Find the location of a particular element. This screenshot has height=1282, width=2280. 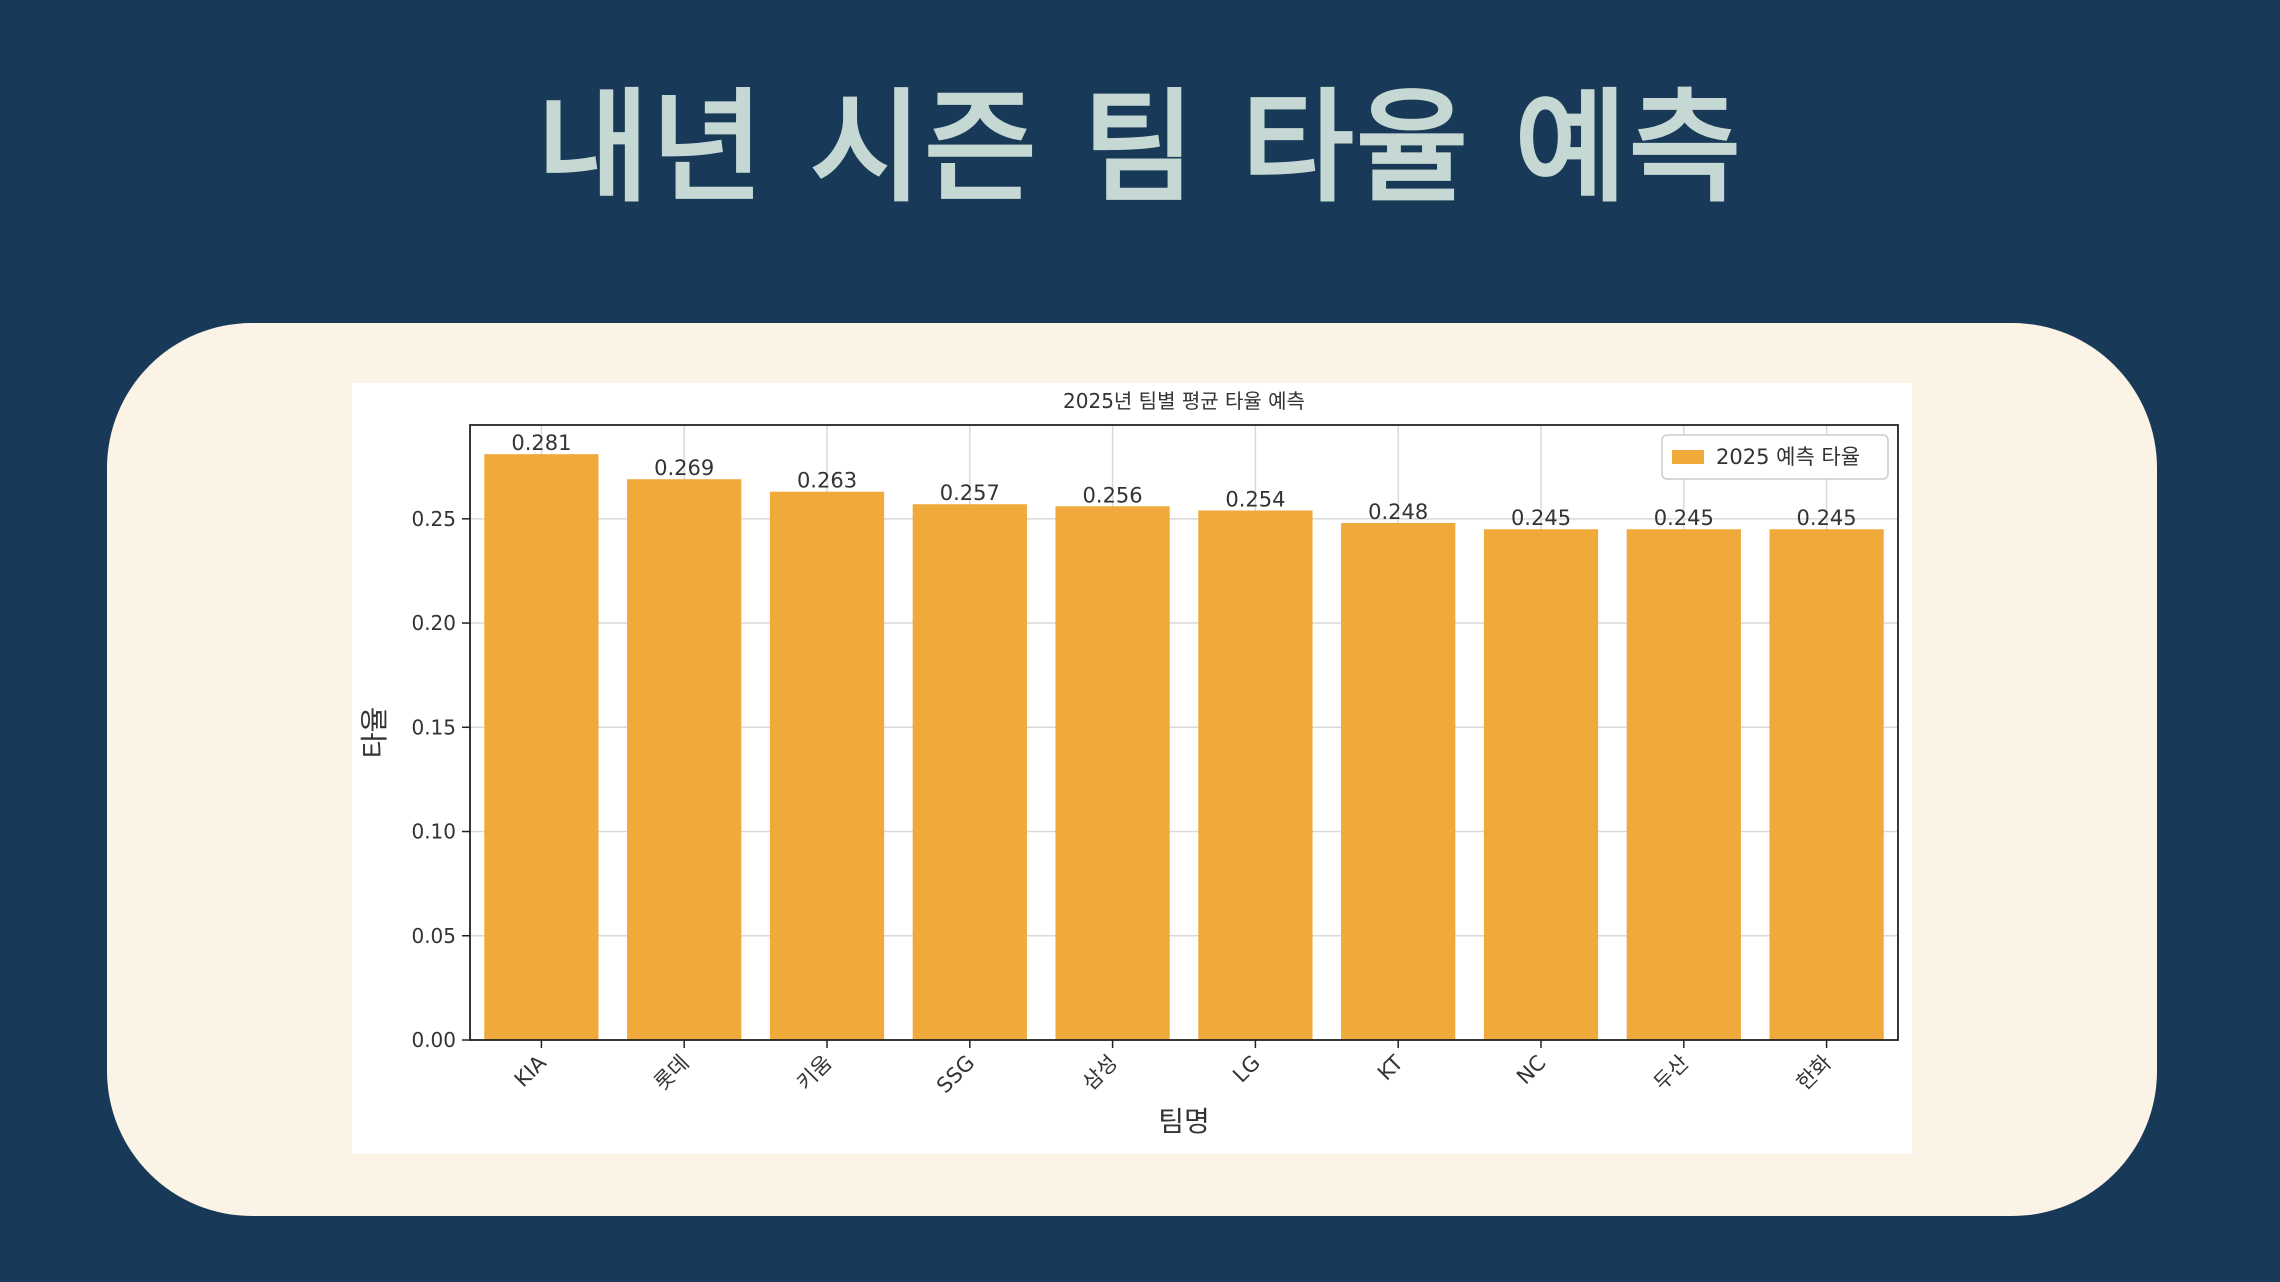

bar-한화 is located at coordinates (1826, 784).